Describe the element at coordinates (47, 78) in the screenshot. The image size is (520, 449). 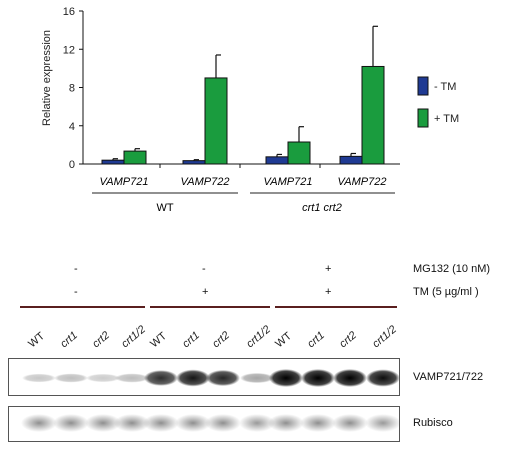
I see `y-axis-label: Relative expression` at that location.